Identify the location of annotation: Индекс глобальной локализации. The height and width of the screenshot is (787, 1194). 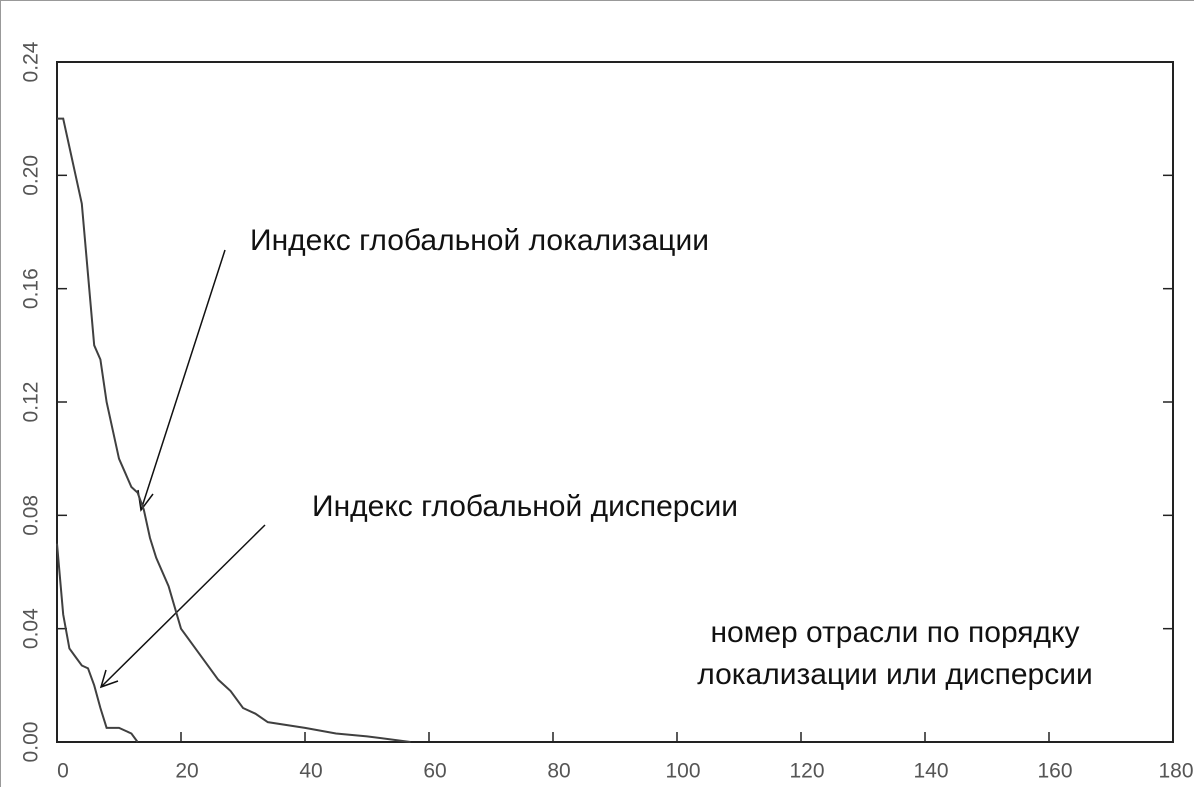
(479, 240).